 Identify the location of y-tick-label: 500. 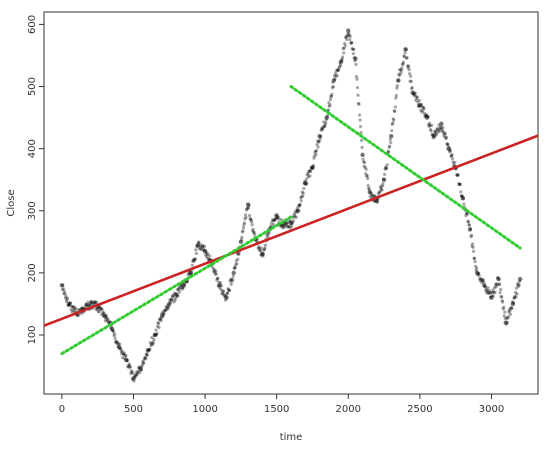
(32, 86).